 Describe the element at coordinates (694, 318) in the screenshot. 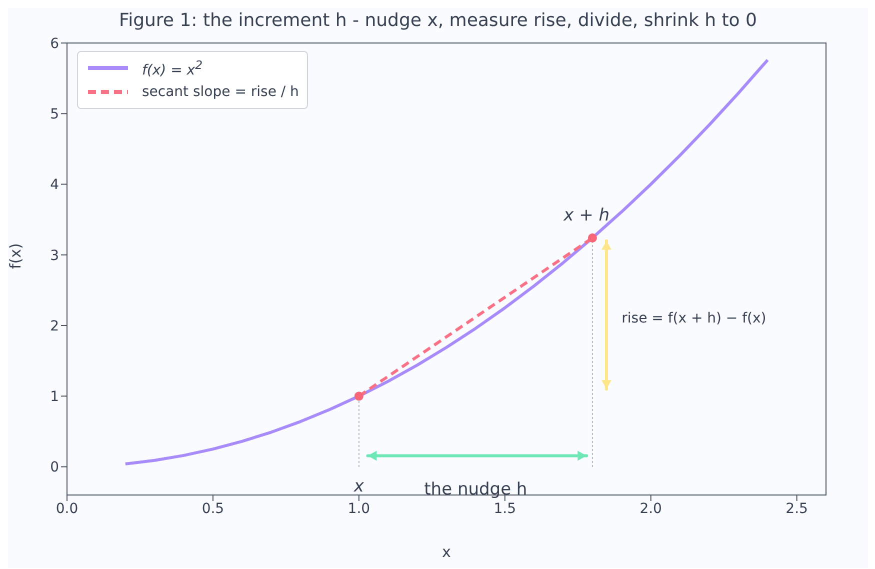

I see `annotation: rise = f(x + h) − f(x)` at that location.